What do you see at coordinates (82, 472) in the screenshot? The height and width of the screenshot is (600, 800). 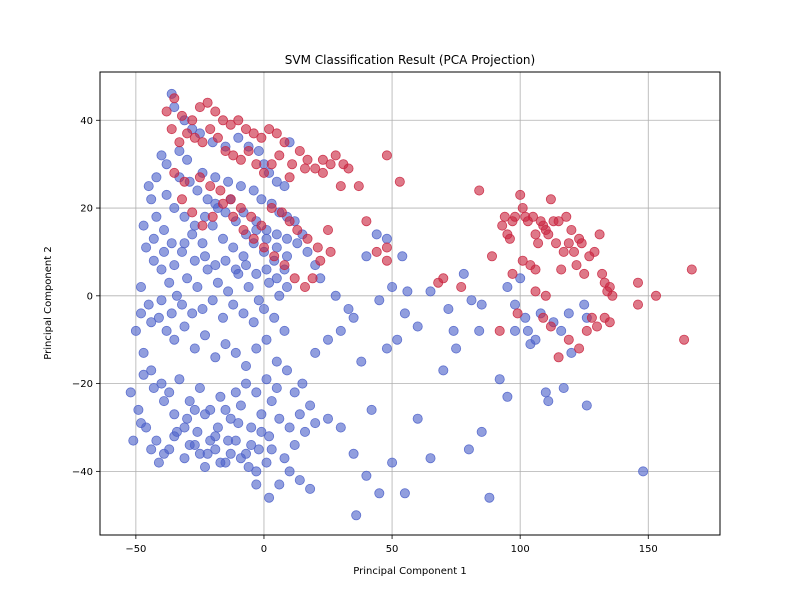 I see `y-tick-label: −40` at bounding box center [82, 472].